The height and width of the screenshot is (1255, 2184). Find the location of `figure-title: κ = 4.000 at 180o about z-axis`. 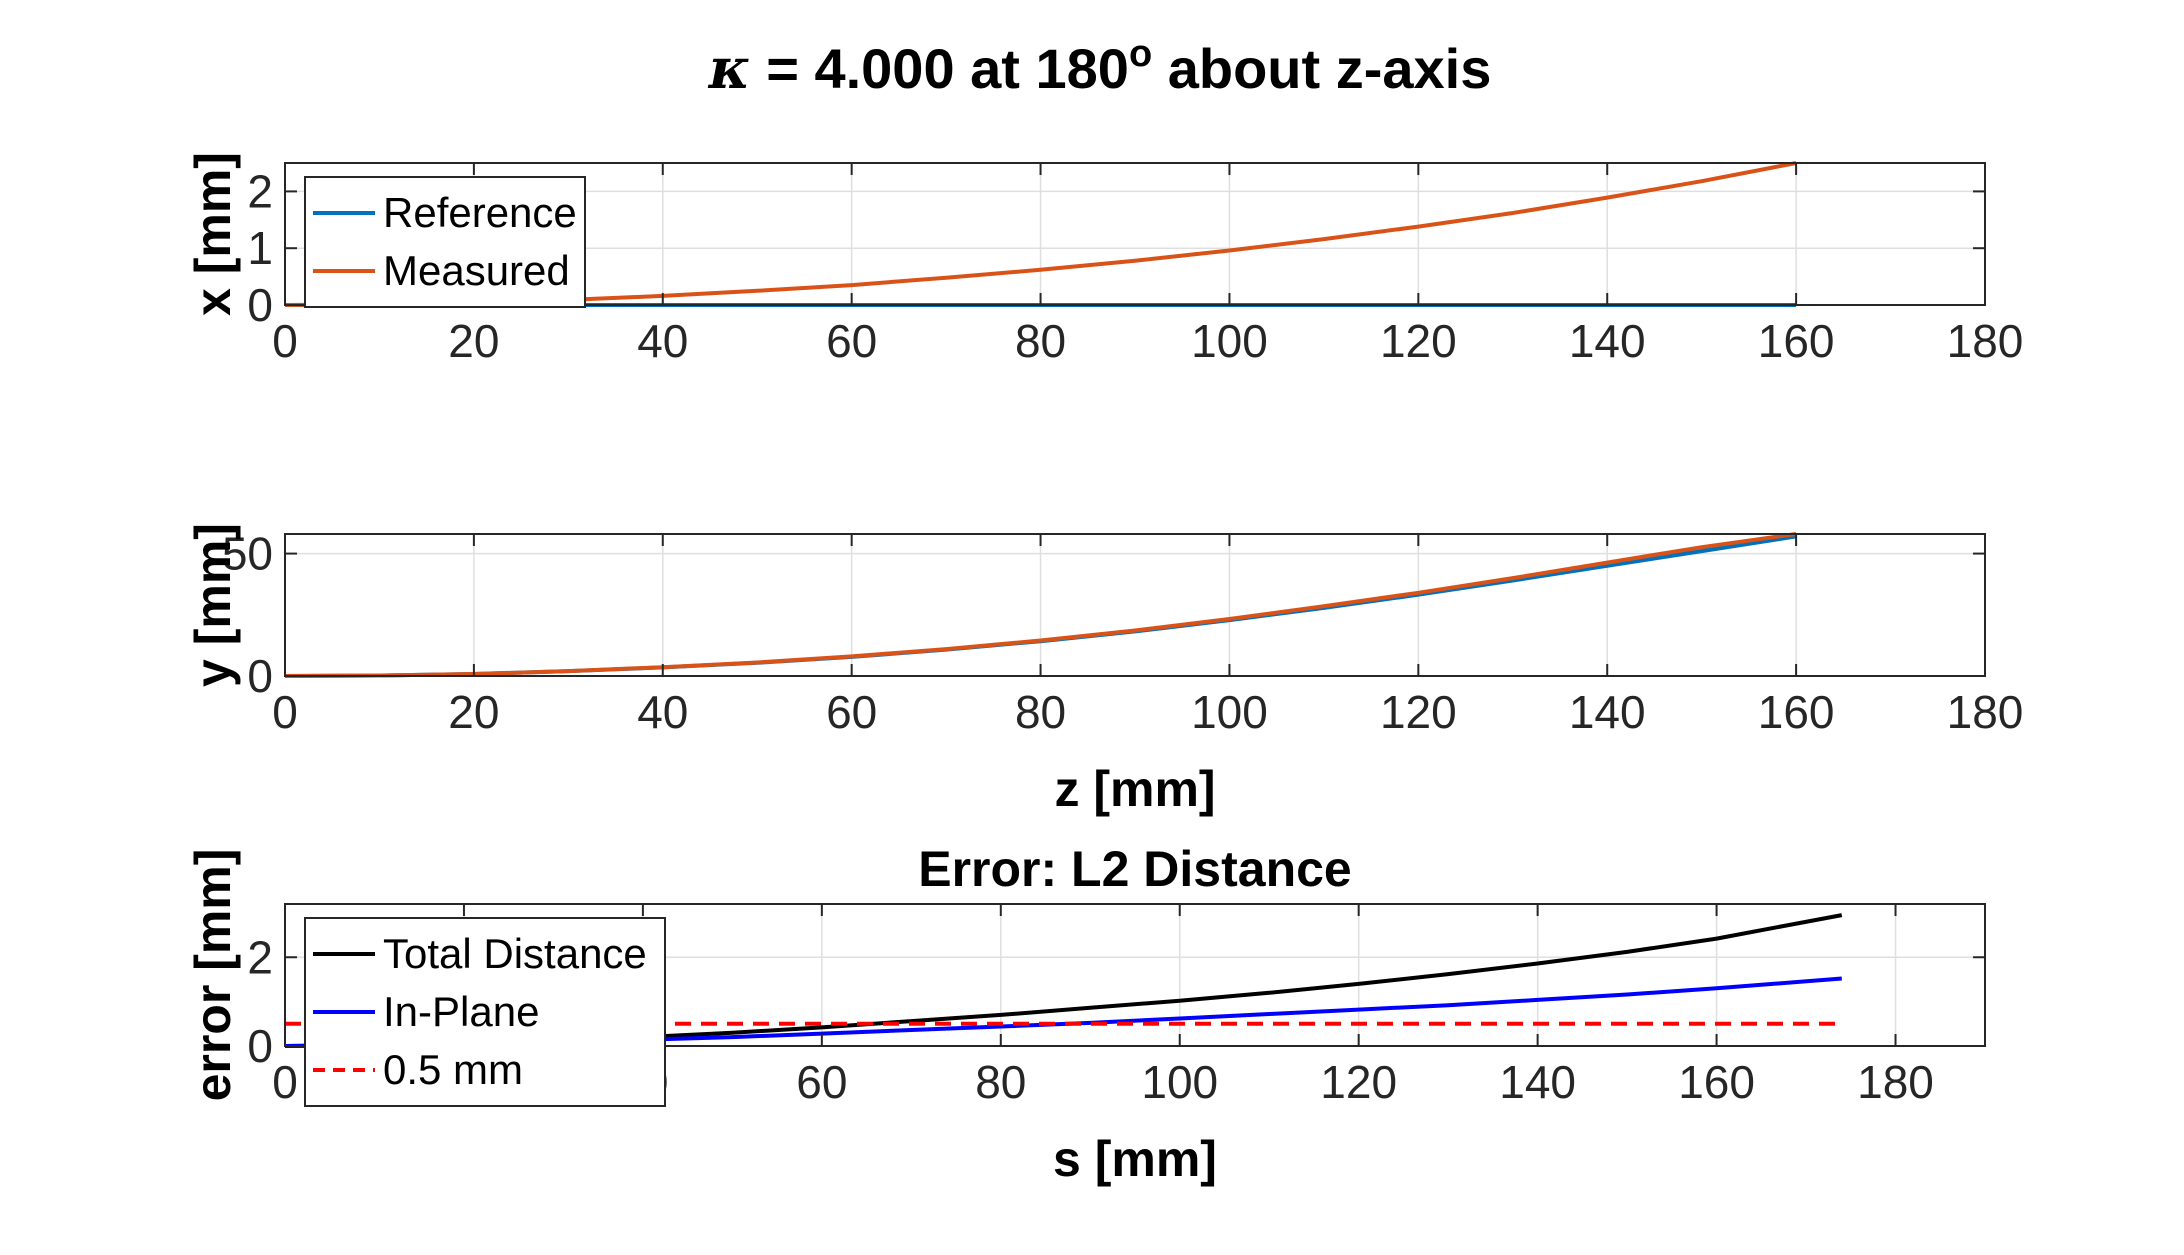

figure-title: κ = 4.000 at 180o about z-axis is located at coordinates (1100, 67).